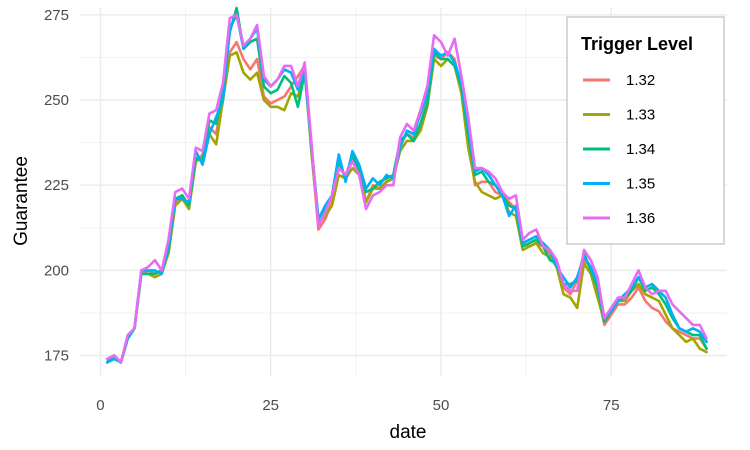 This screenshot has height=450, width=750. What do you see at coordinates (408, 432) in the screenshot?
I see `x-axis-title: date` at bounding box center [408, 432].